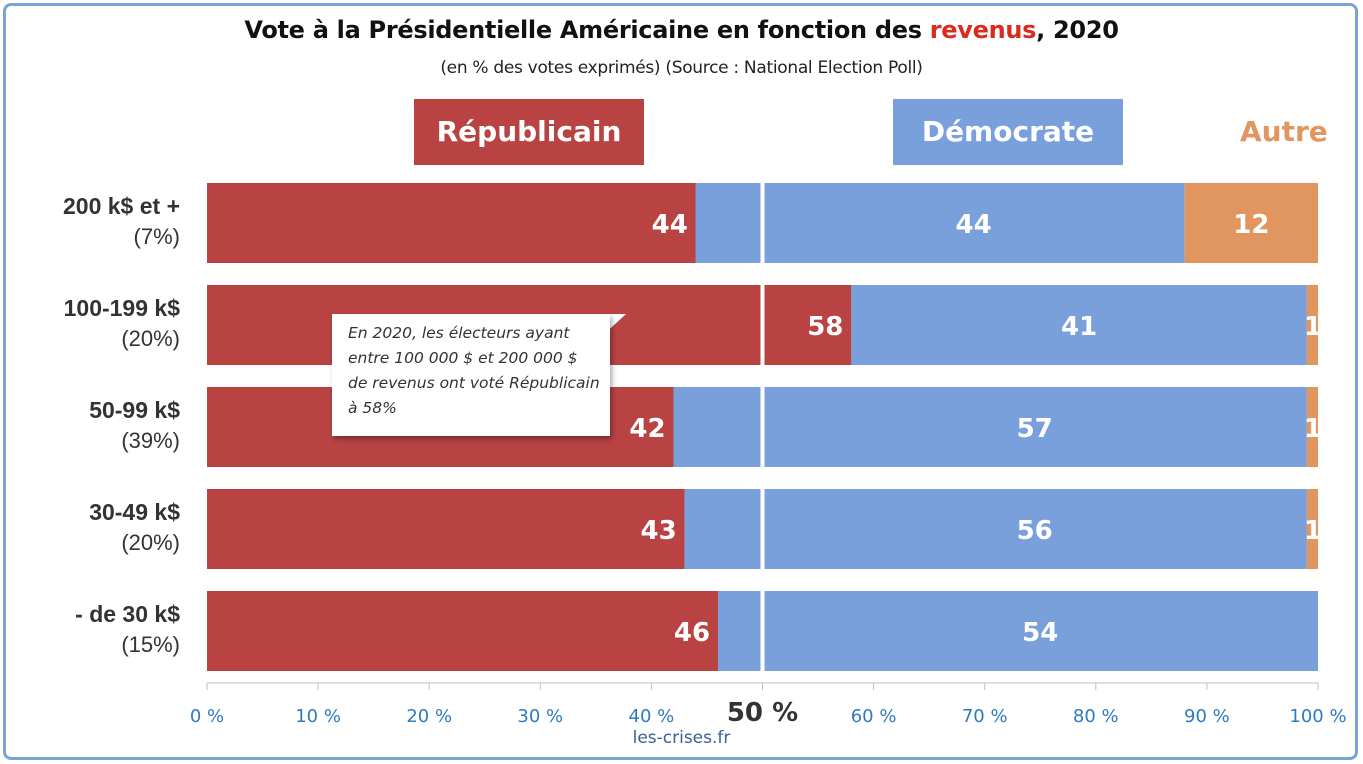 This screenshot has width=1363, height=764. Describe the element at coordinates (647, 429) in the screenshot. I see `label-republicain-3: 42` at that location.